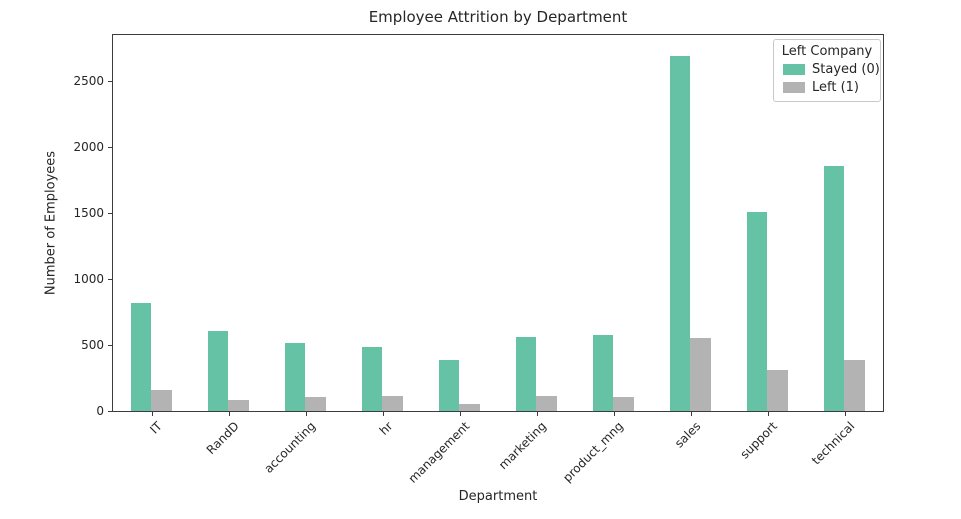 This screenshot has height=519, width=961. I want to click on x-tick-label-support: support, so click(759, 440).